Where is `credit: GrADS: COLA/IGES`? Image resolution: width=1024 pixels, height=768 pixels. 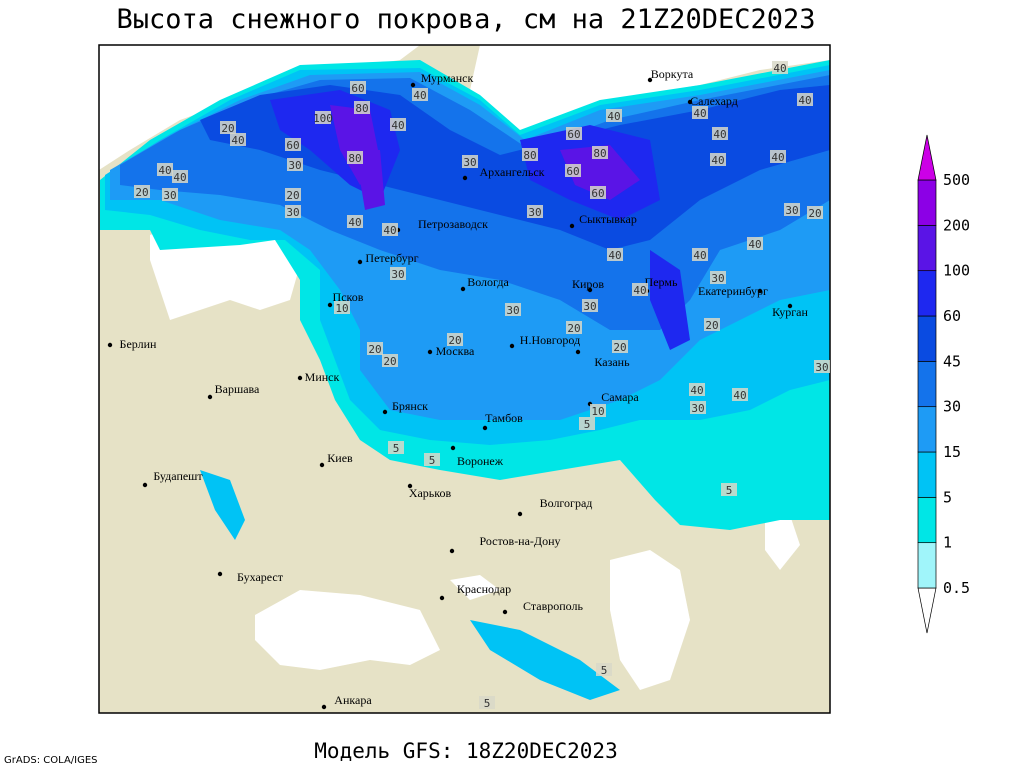
credit: GrADS: COLA/IGES is located at coordinates (51, 760).